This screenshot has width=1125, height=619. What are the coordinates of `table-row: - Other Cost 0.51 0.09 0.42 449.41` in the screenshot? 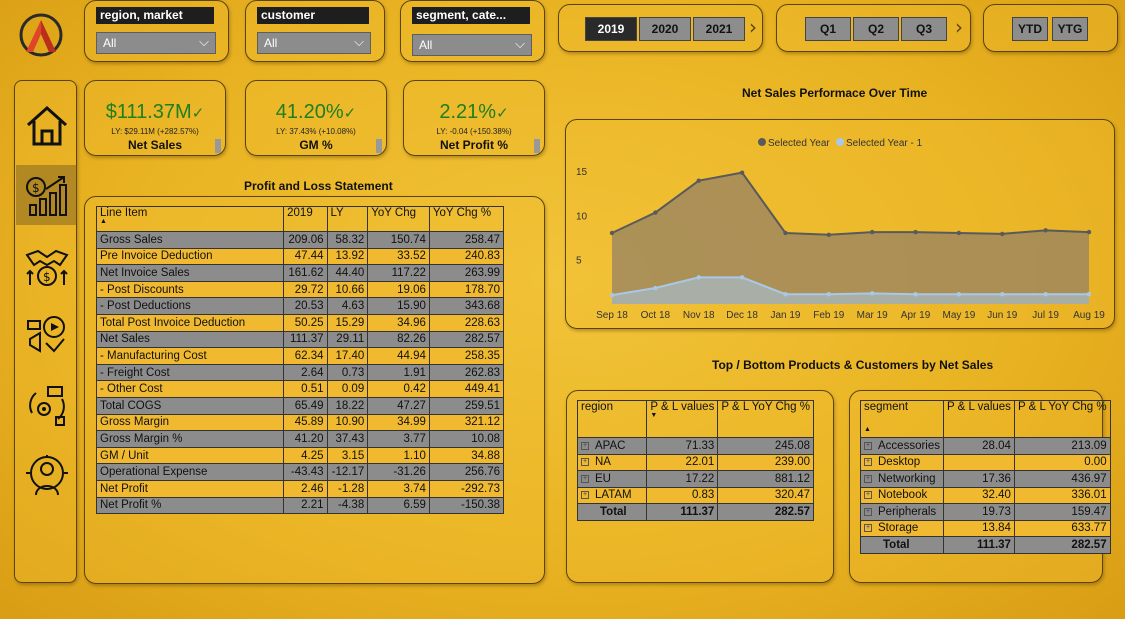 It's located at (300, 389).